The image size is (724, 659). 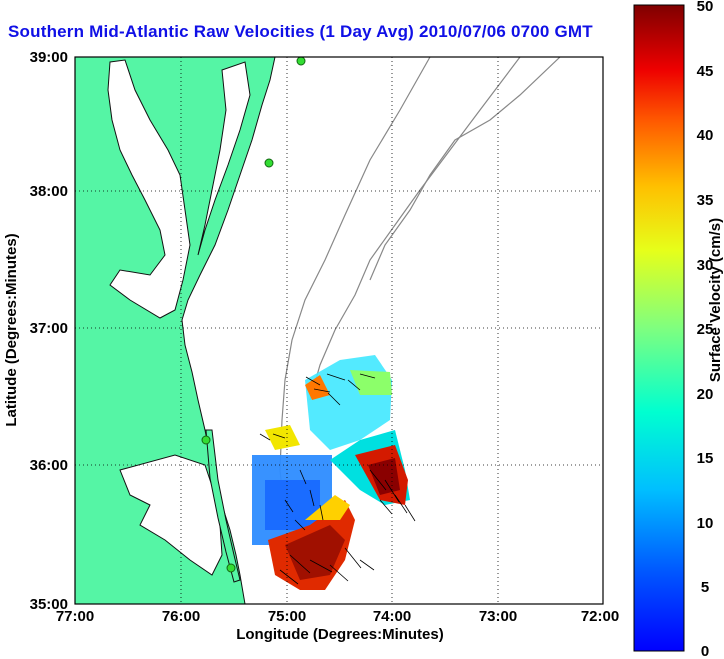 What do you see at coordinates (223, 506) in the screenshot?
I see `outer-banks` at bounding box center [223, 506].